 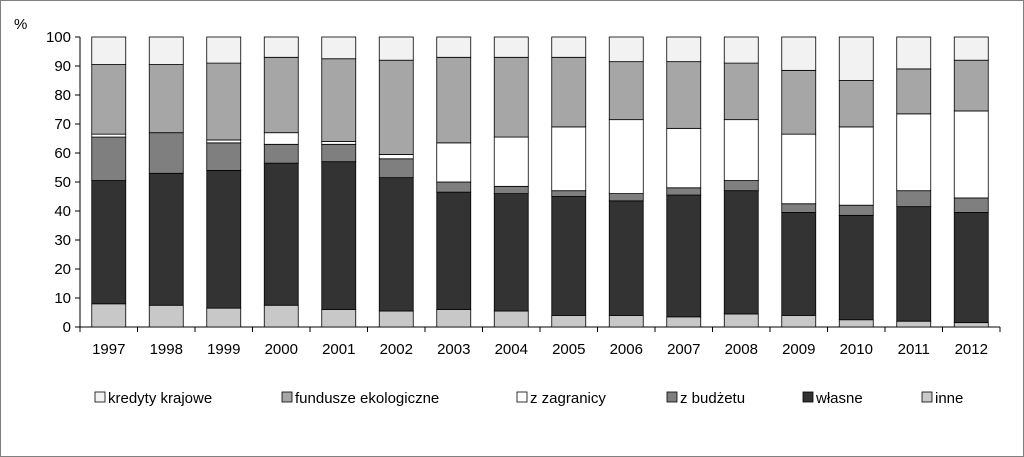 I want to click on x-tick-label: 2005, so click(x=568, y=349).